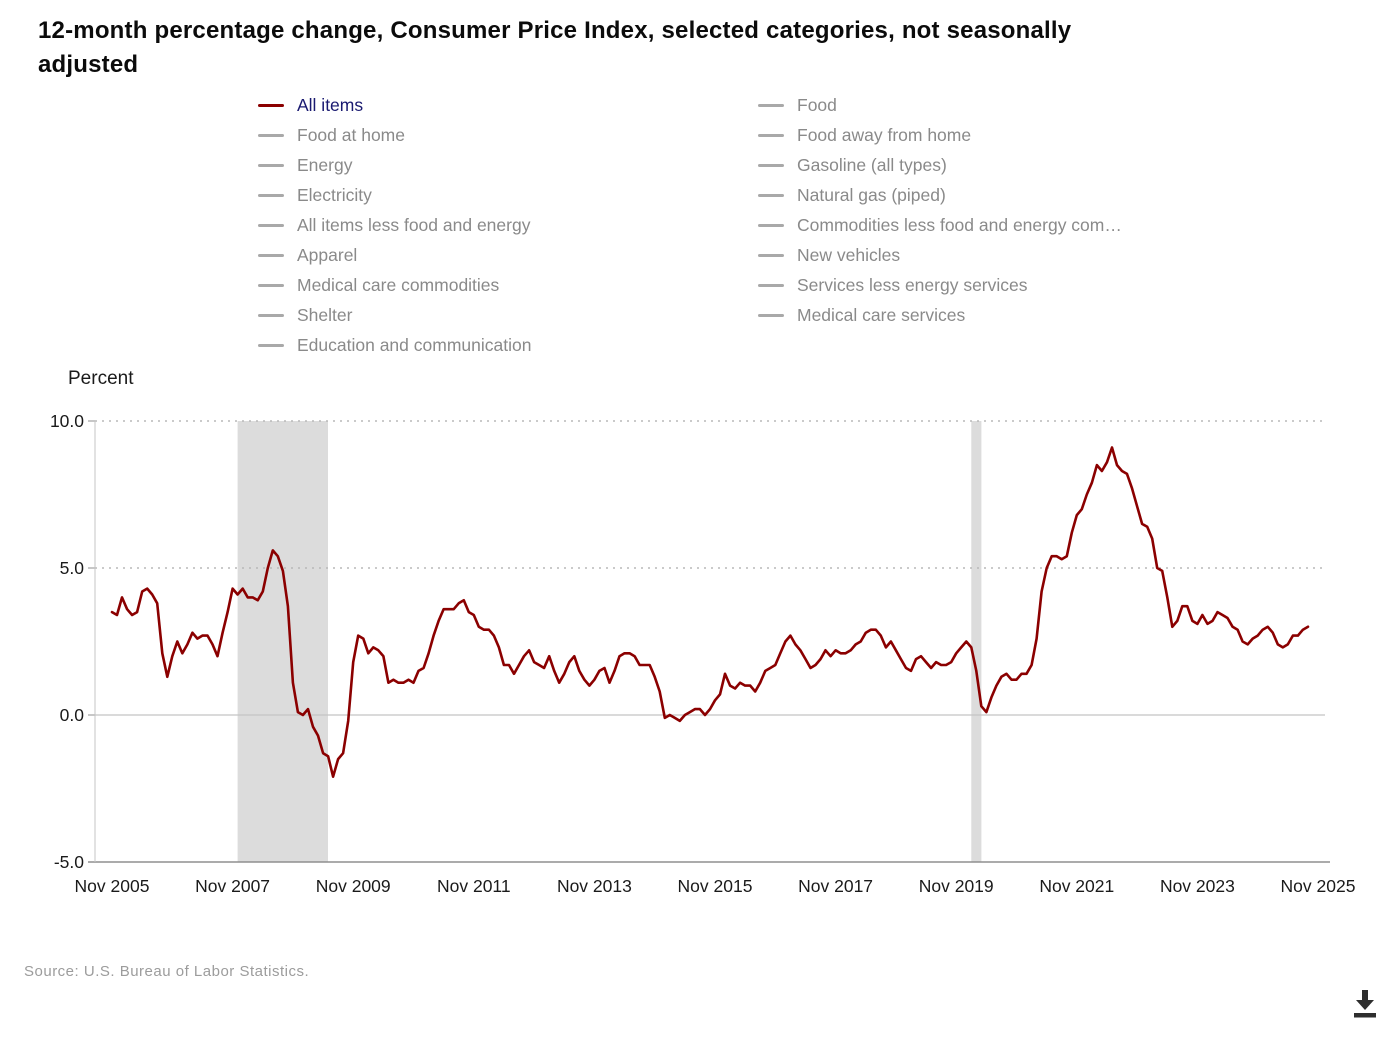 This screenshot has height=1040, width=1400. I want to click on legend-item-food-at-home: Food at home, so click(508, 135).